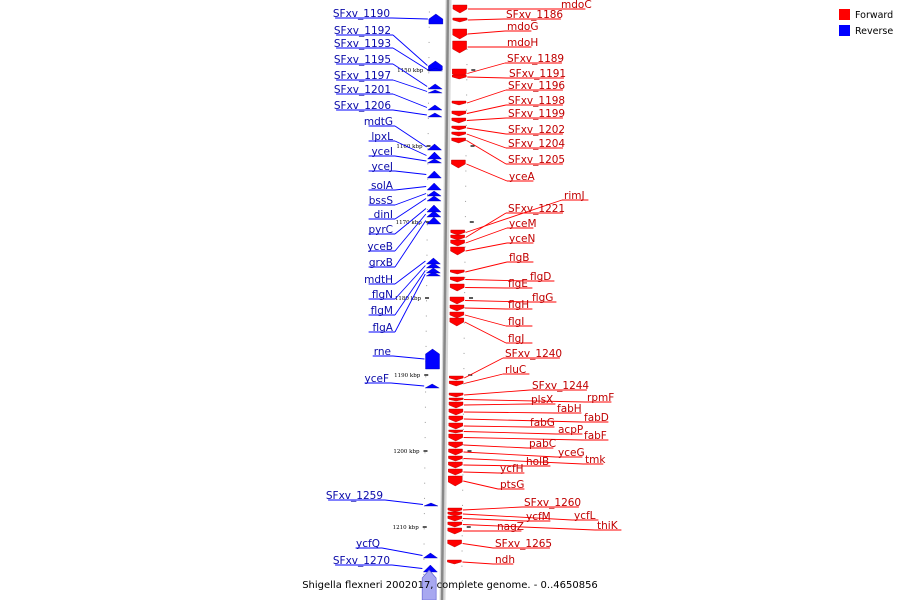 Image resolution: width=900 pixels, height=600 pixels. I want to click on gene-label-sfxv-1190: SFxv_1190, so click(361, 14).